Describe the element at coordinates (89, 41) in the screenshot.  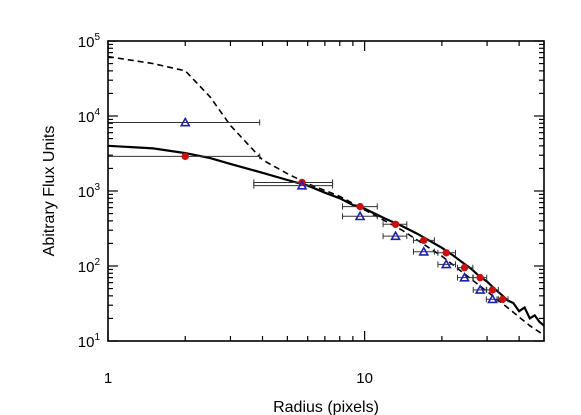
I see `y-tick-label: 10⁵` at that location.